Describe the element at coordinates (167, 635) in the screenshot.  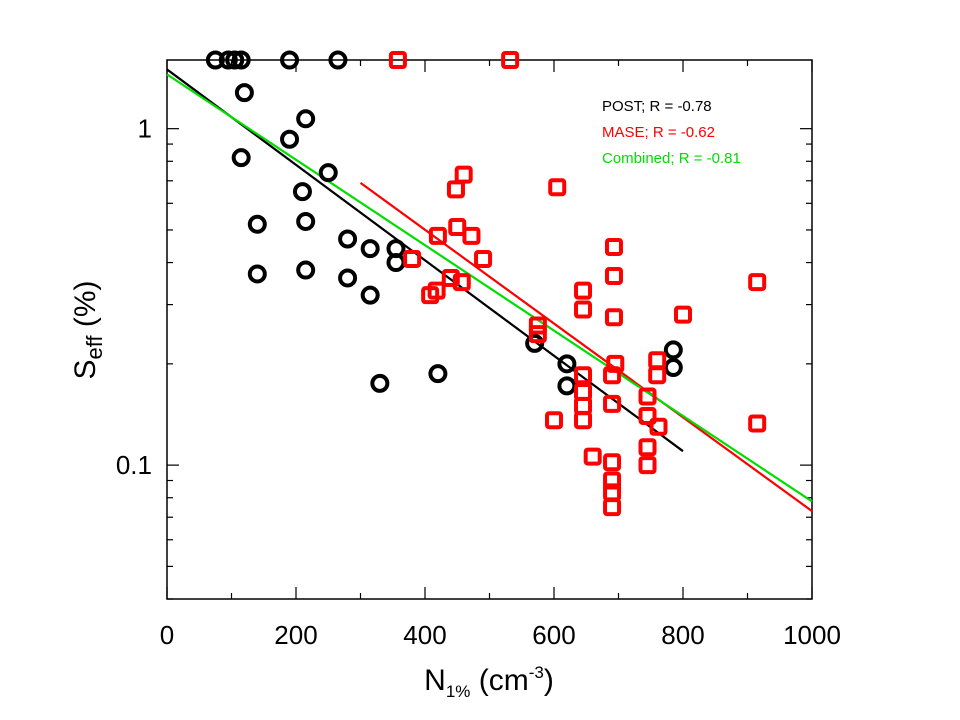
I see `x-tick-label: 0` at that location.